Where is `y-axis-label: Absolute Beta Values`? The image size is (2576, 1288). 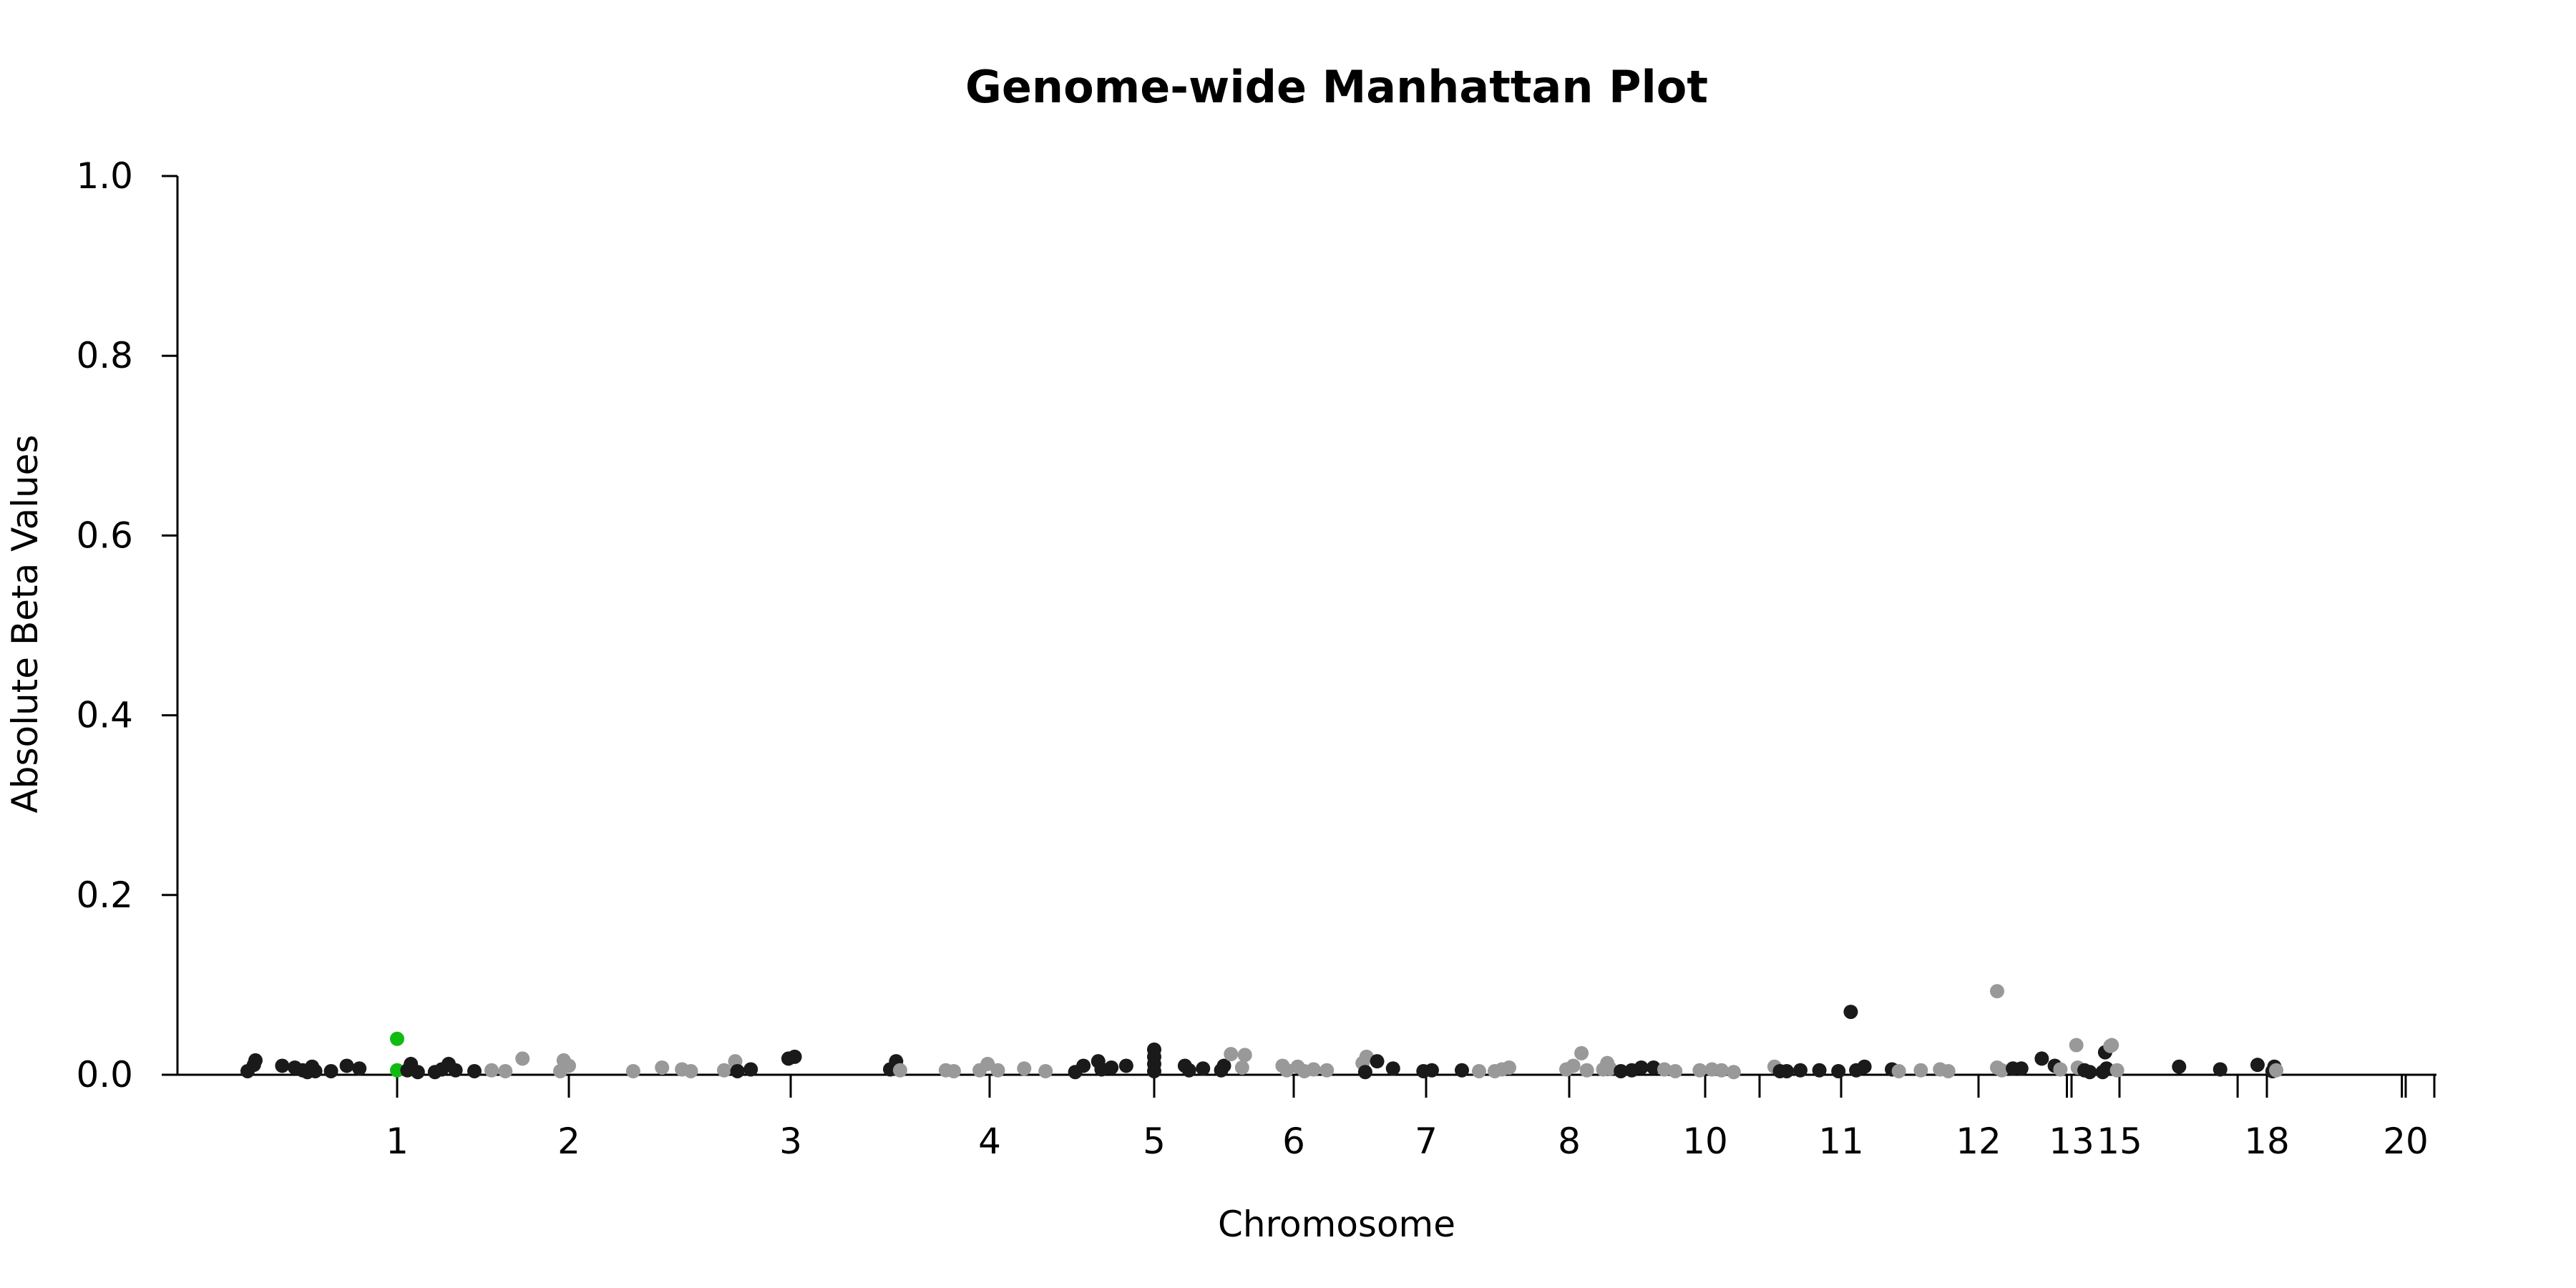
y-axis-label: Absolute Beta Values is located at coordinates (25, 624).